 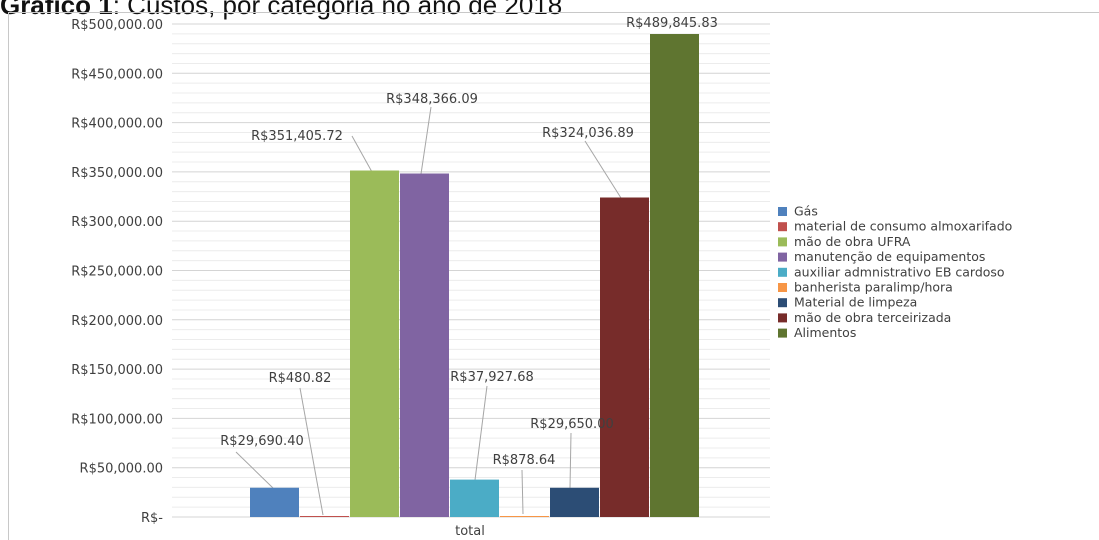 I want to click on data-label-1: R$29,690.40, so click(x=261, y=441).